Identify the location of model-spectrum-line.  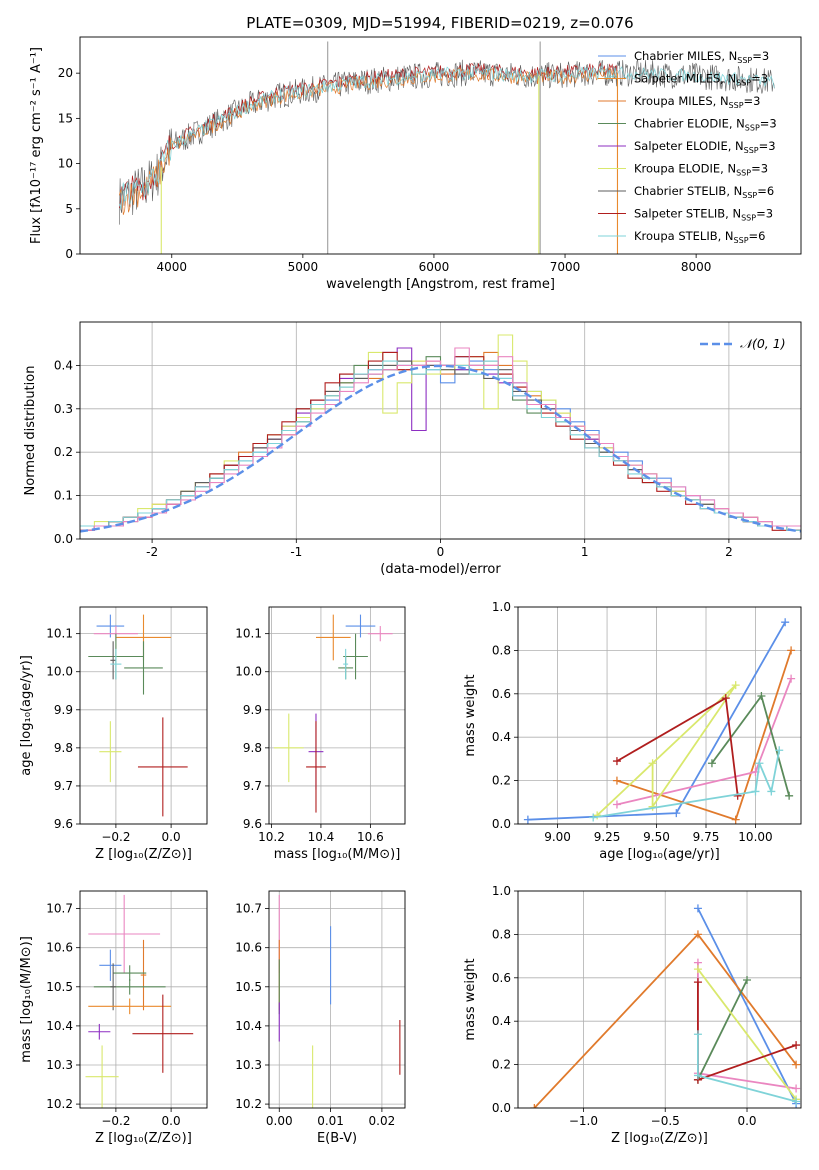
(689, 77).